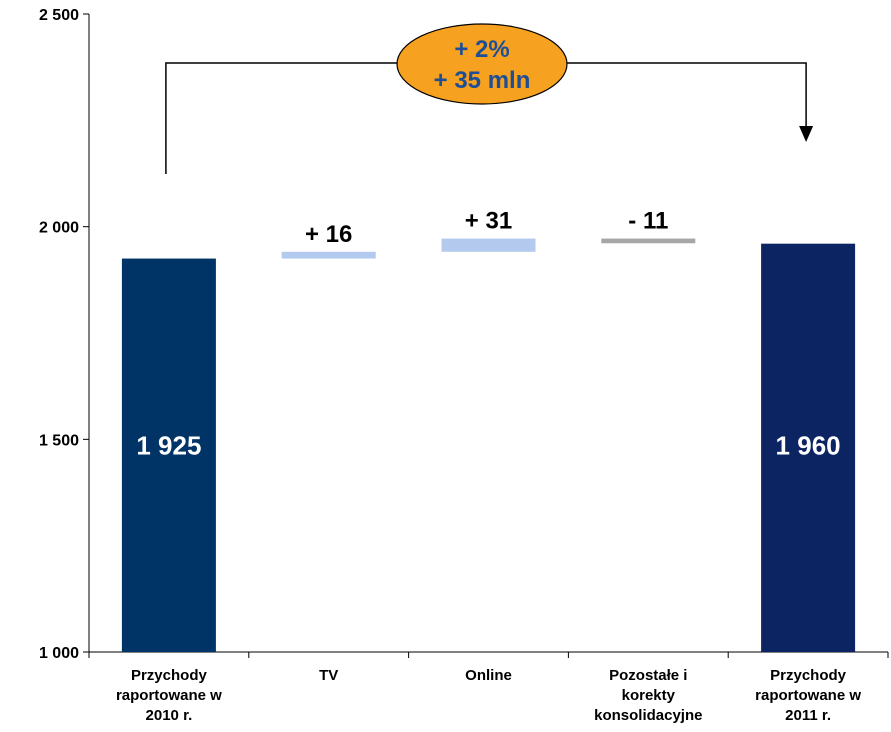  I want to click on y-tick-label: 2 000, so click(59, 228).